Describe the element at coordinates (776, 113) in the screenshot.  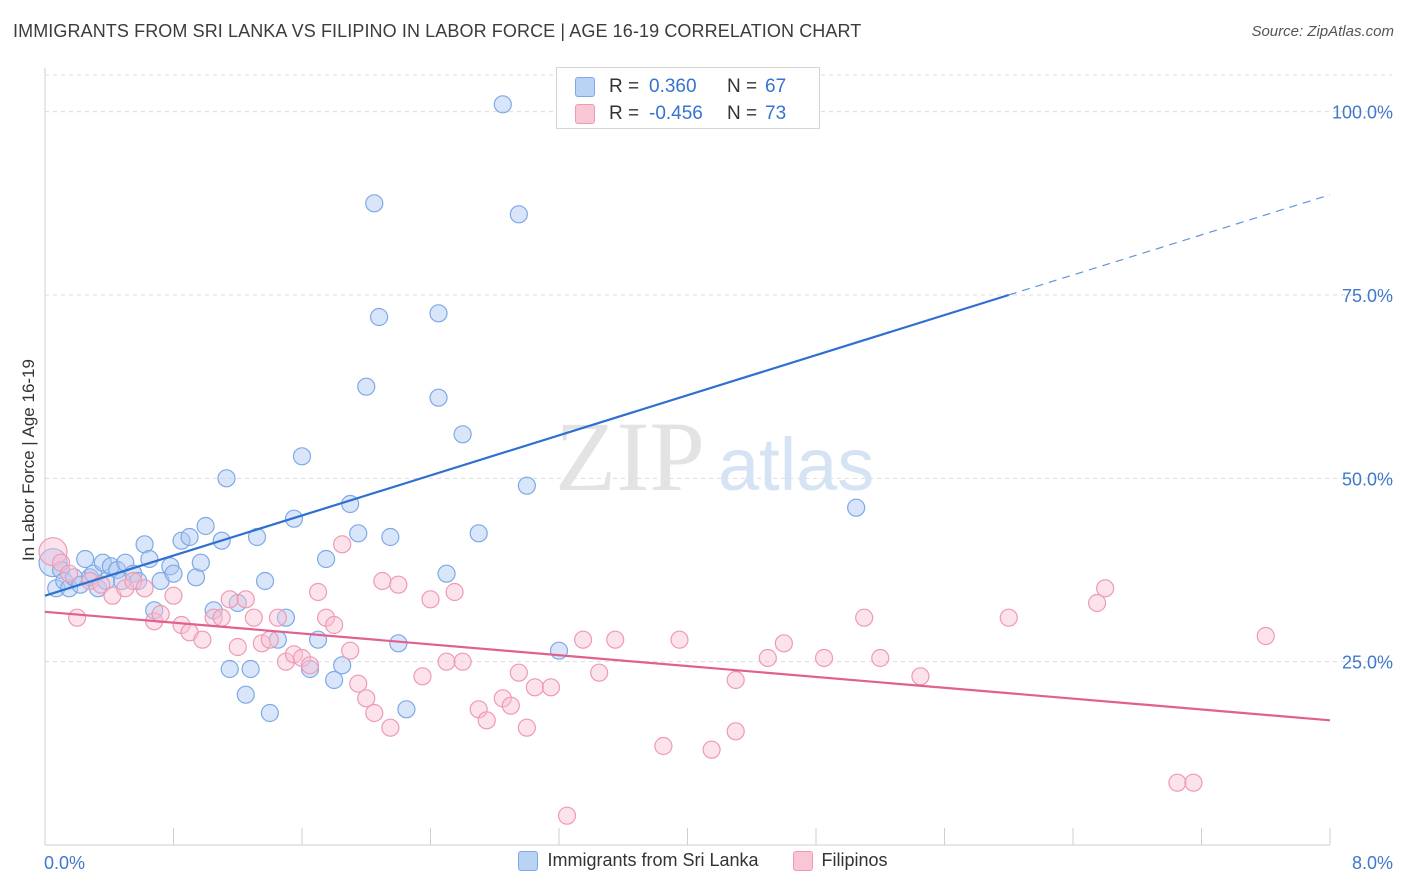
I see `n-value: 73` at that location.